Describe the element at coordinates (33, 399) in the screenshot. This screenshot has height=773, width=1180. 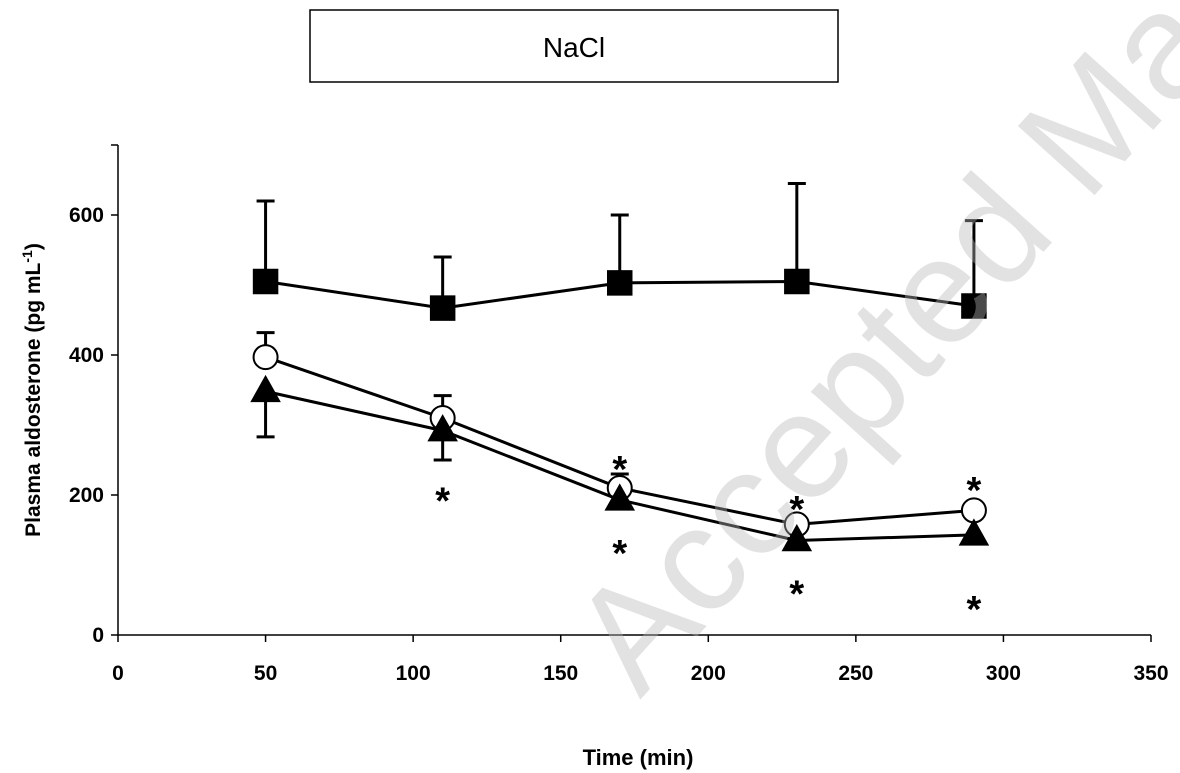
I see `y-axis-label-text: Plasma aldosterone (pg mL` at that location.